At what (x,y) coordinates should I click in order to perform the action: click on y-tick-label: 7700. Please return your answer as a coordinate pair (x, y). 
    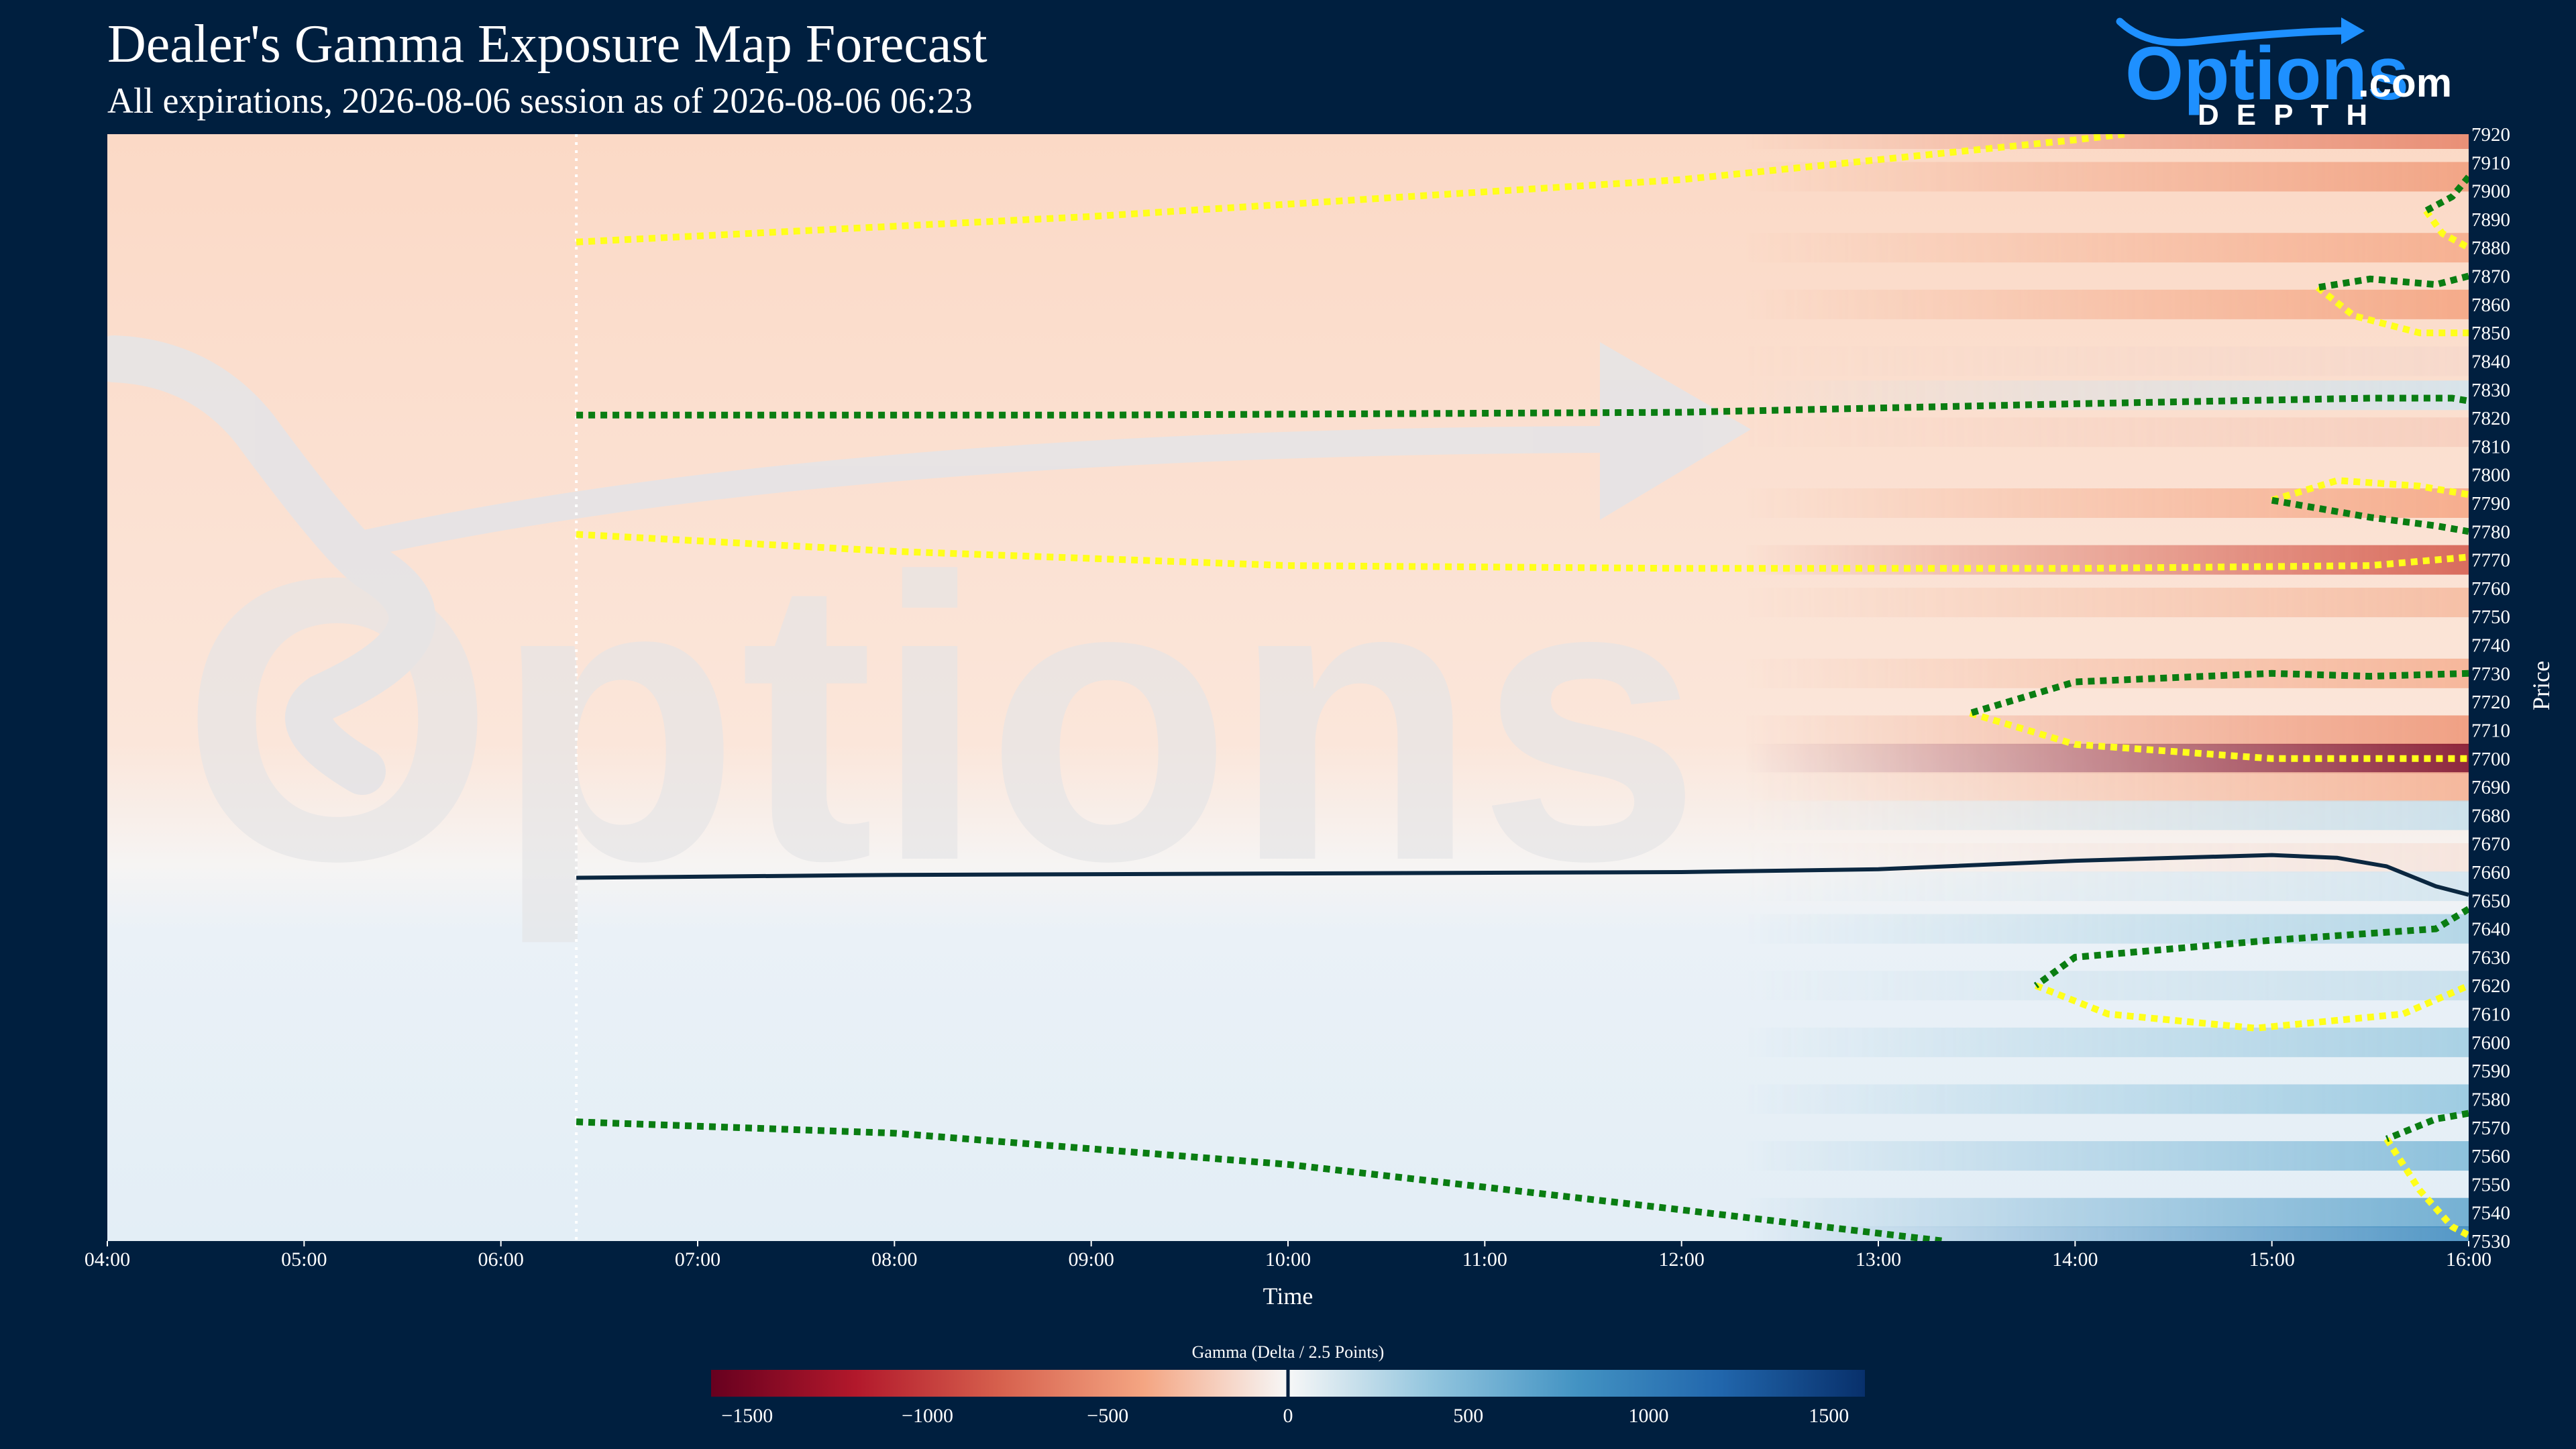
    Looking at the image, I should click on (2490, 759).